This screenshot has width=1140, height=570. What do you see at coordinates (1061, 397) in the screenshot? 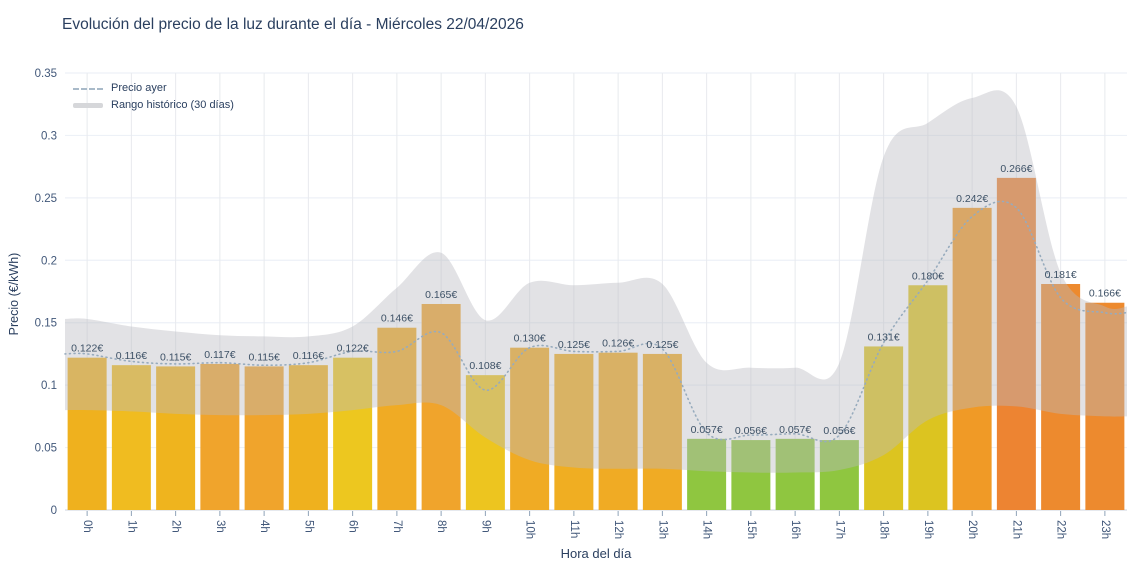
I see `bar-22h` at bounding box center [1061, 397].